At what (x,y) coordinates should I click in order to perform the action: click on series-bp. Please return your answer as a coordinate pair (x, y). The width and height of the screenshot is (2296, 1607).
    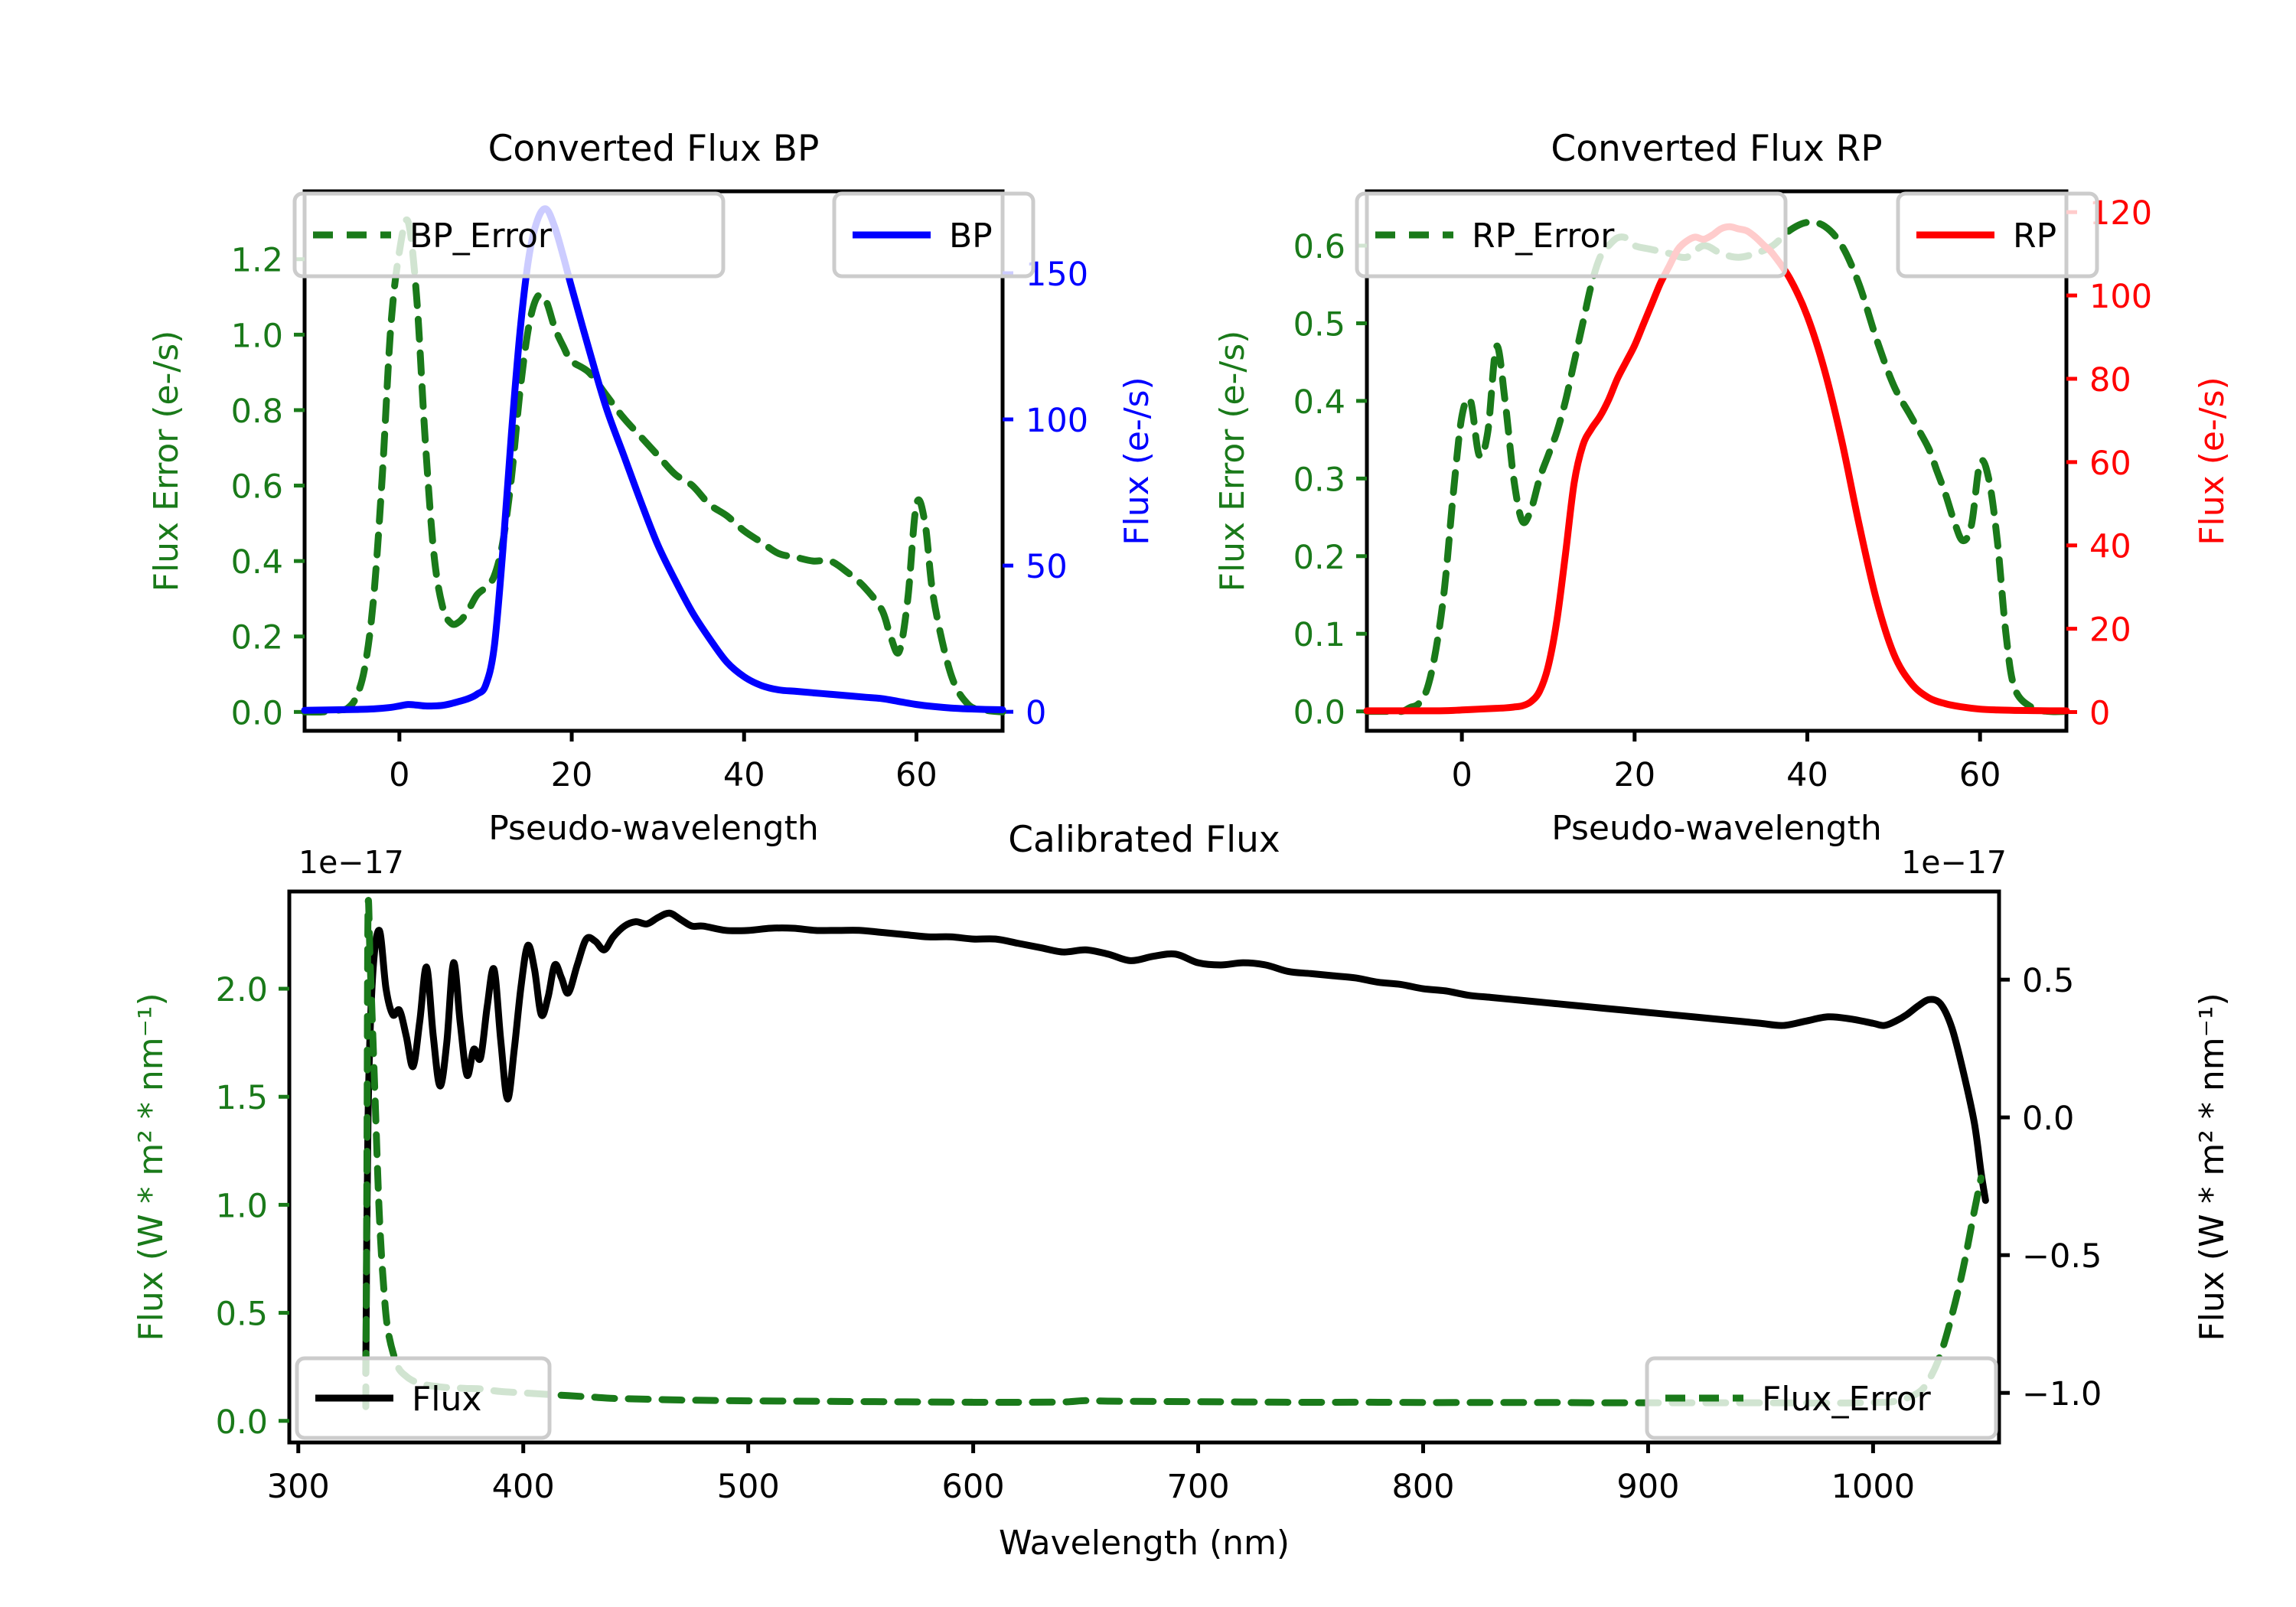
    Looking at the image, I should click on (653, 460).